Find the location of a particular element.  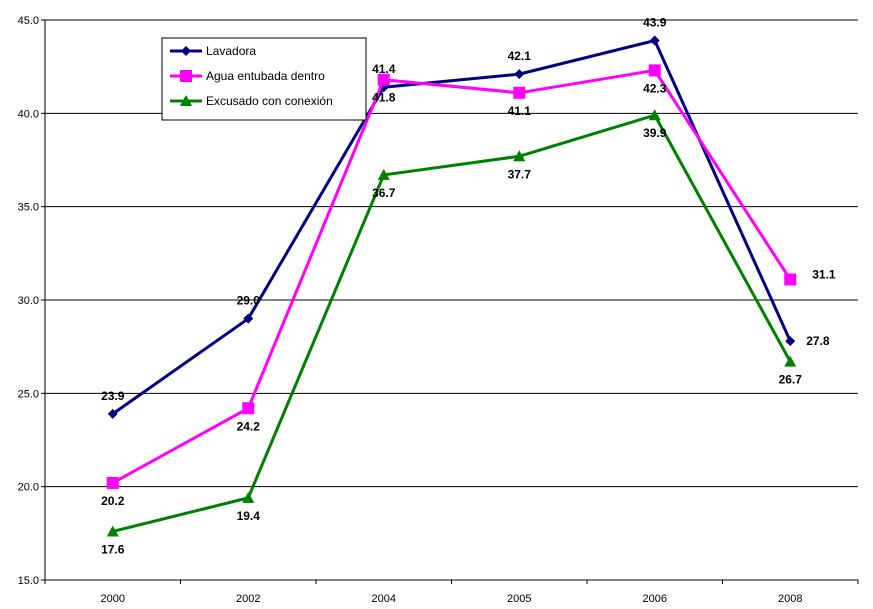

x-tick-label: 2006 is located at coordinates (655, 599).